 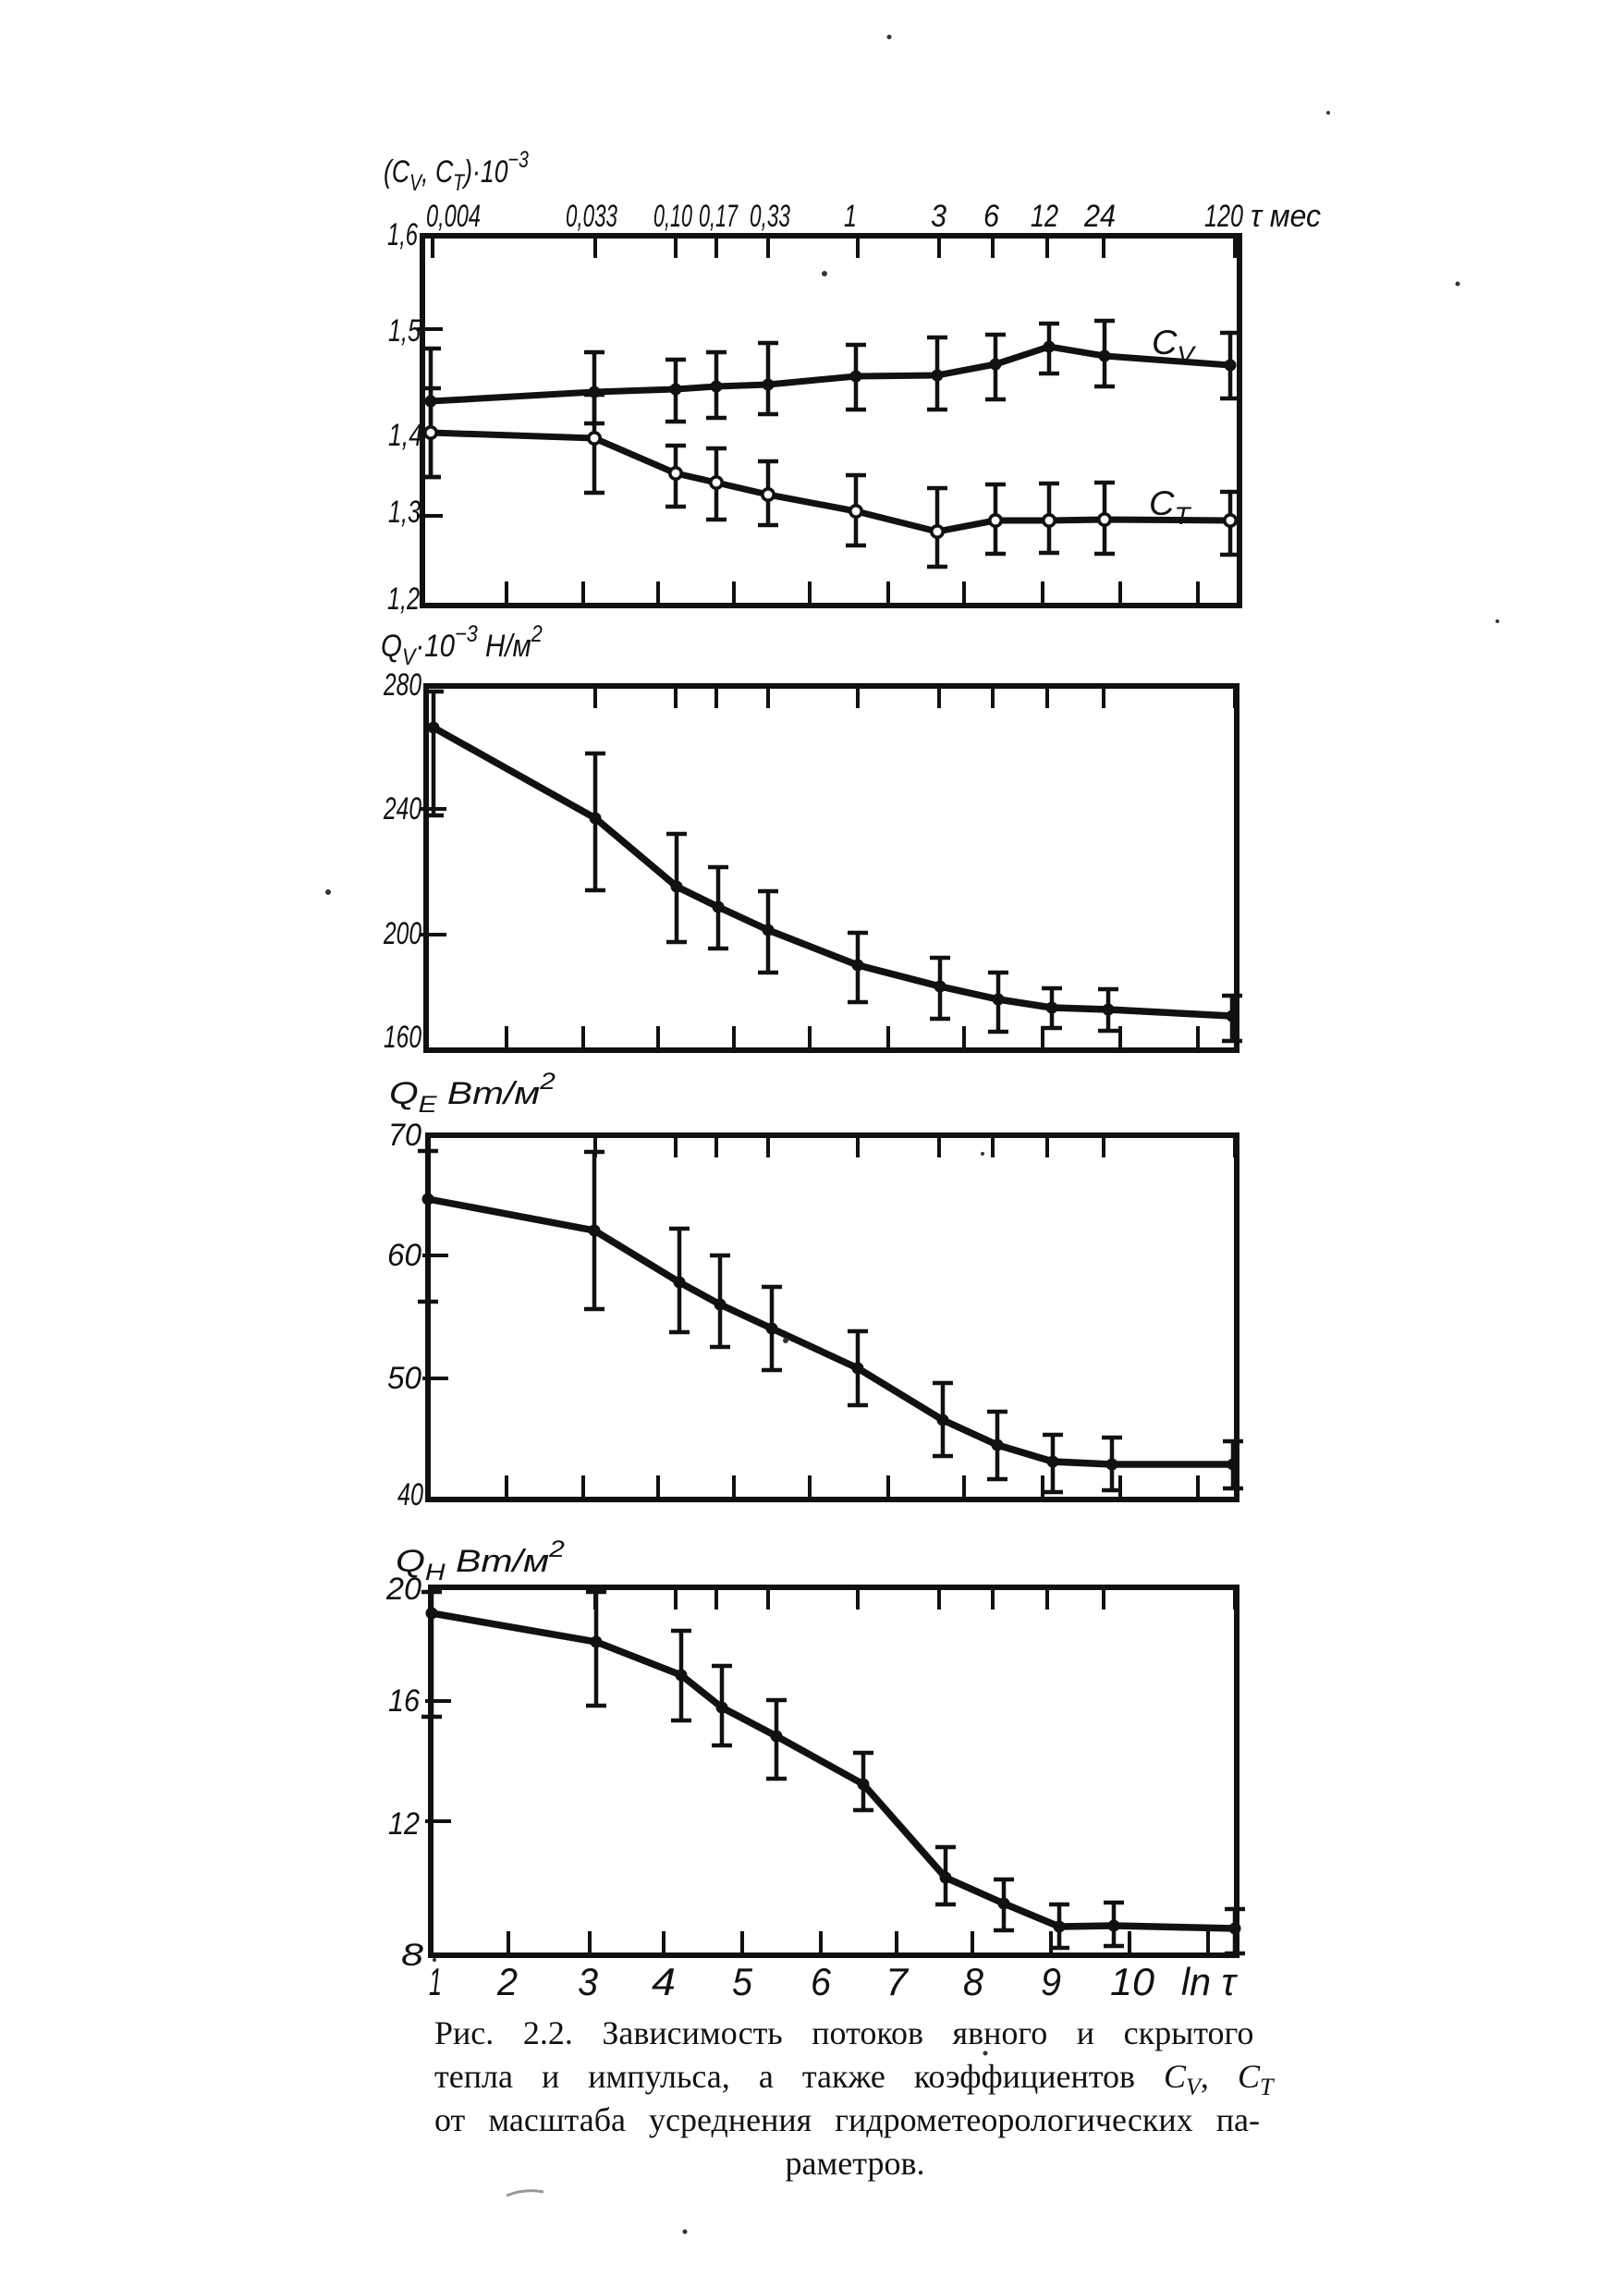 I want to click on svg-text: 7, so click(x=897, y=1981).